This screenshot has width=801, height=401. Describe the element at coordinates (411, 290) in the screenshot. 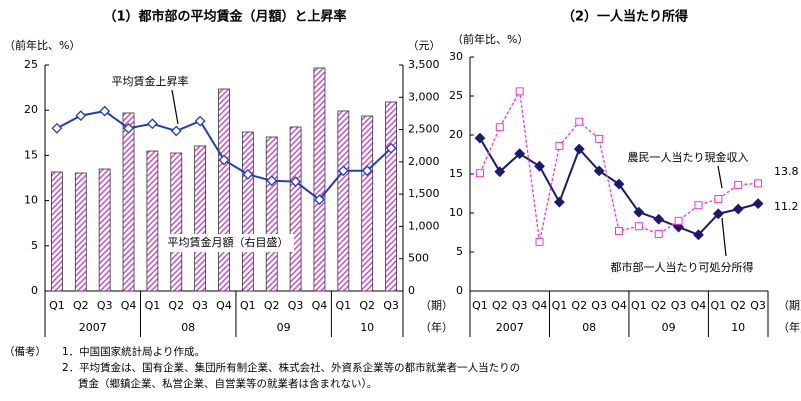

I see `y2-tick-label: 0` at that location.